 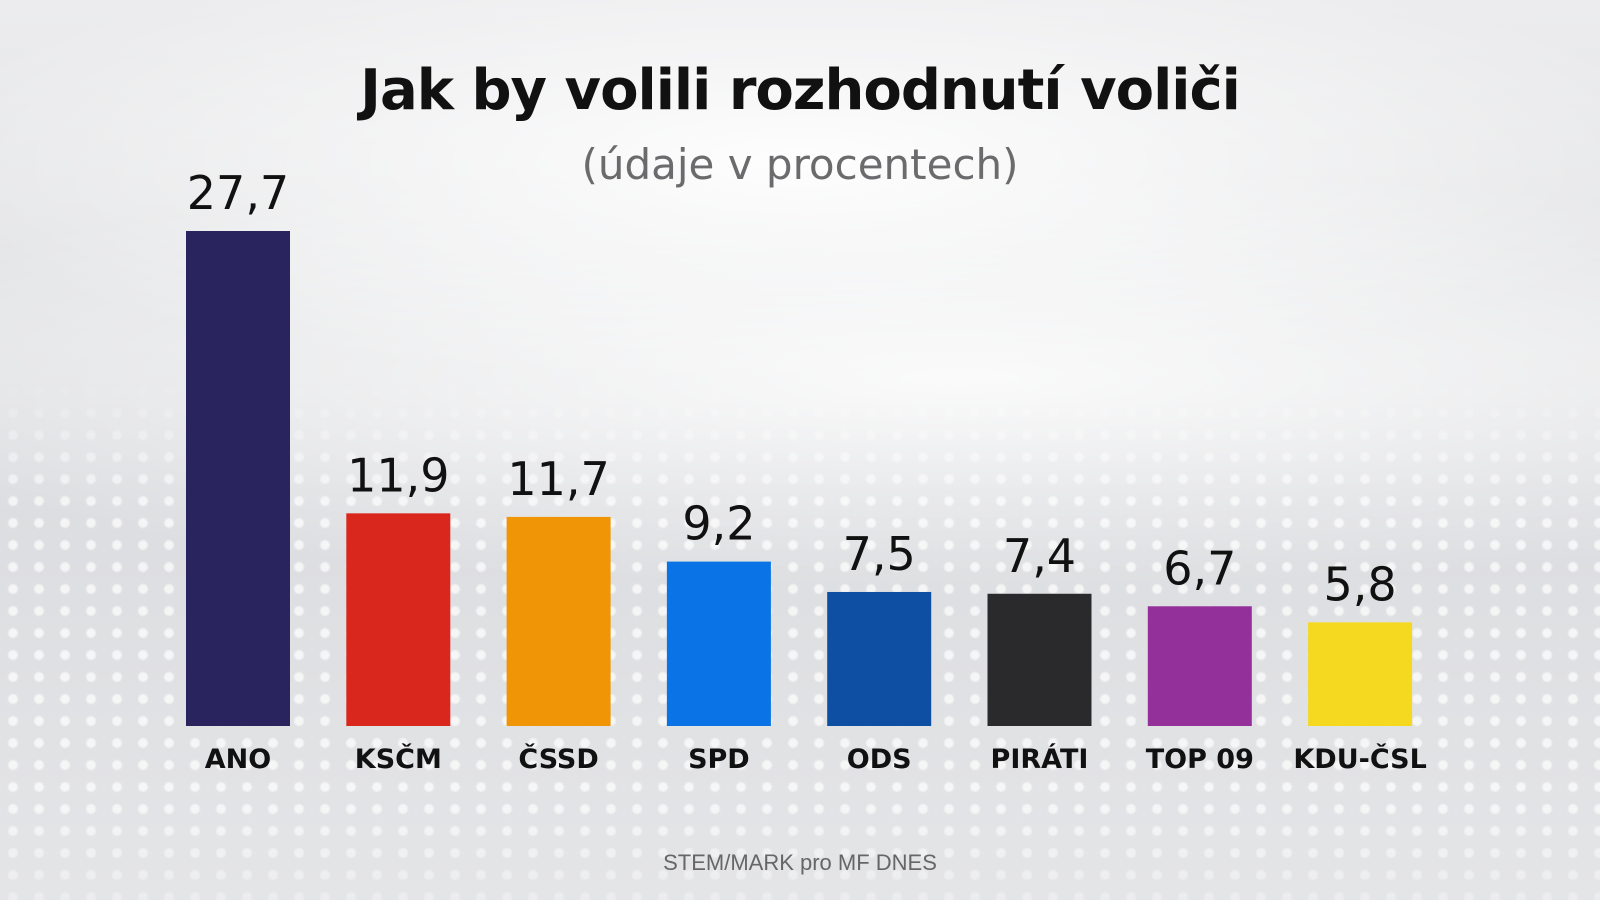 I want to click on value-label-kdu-čsl: 5,8, so click(x=1360, y=584).